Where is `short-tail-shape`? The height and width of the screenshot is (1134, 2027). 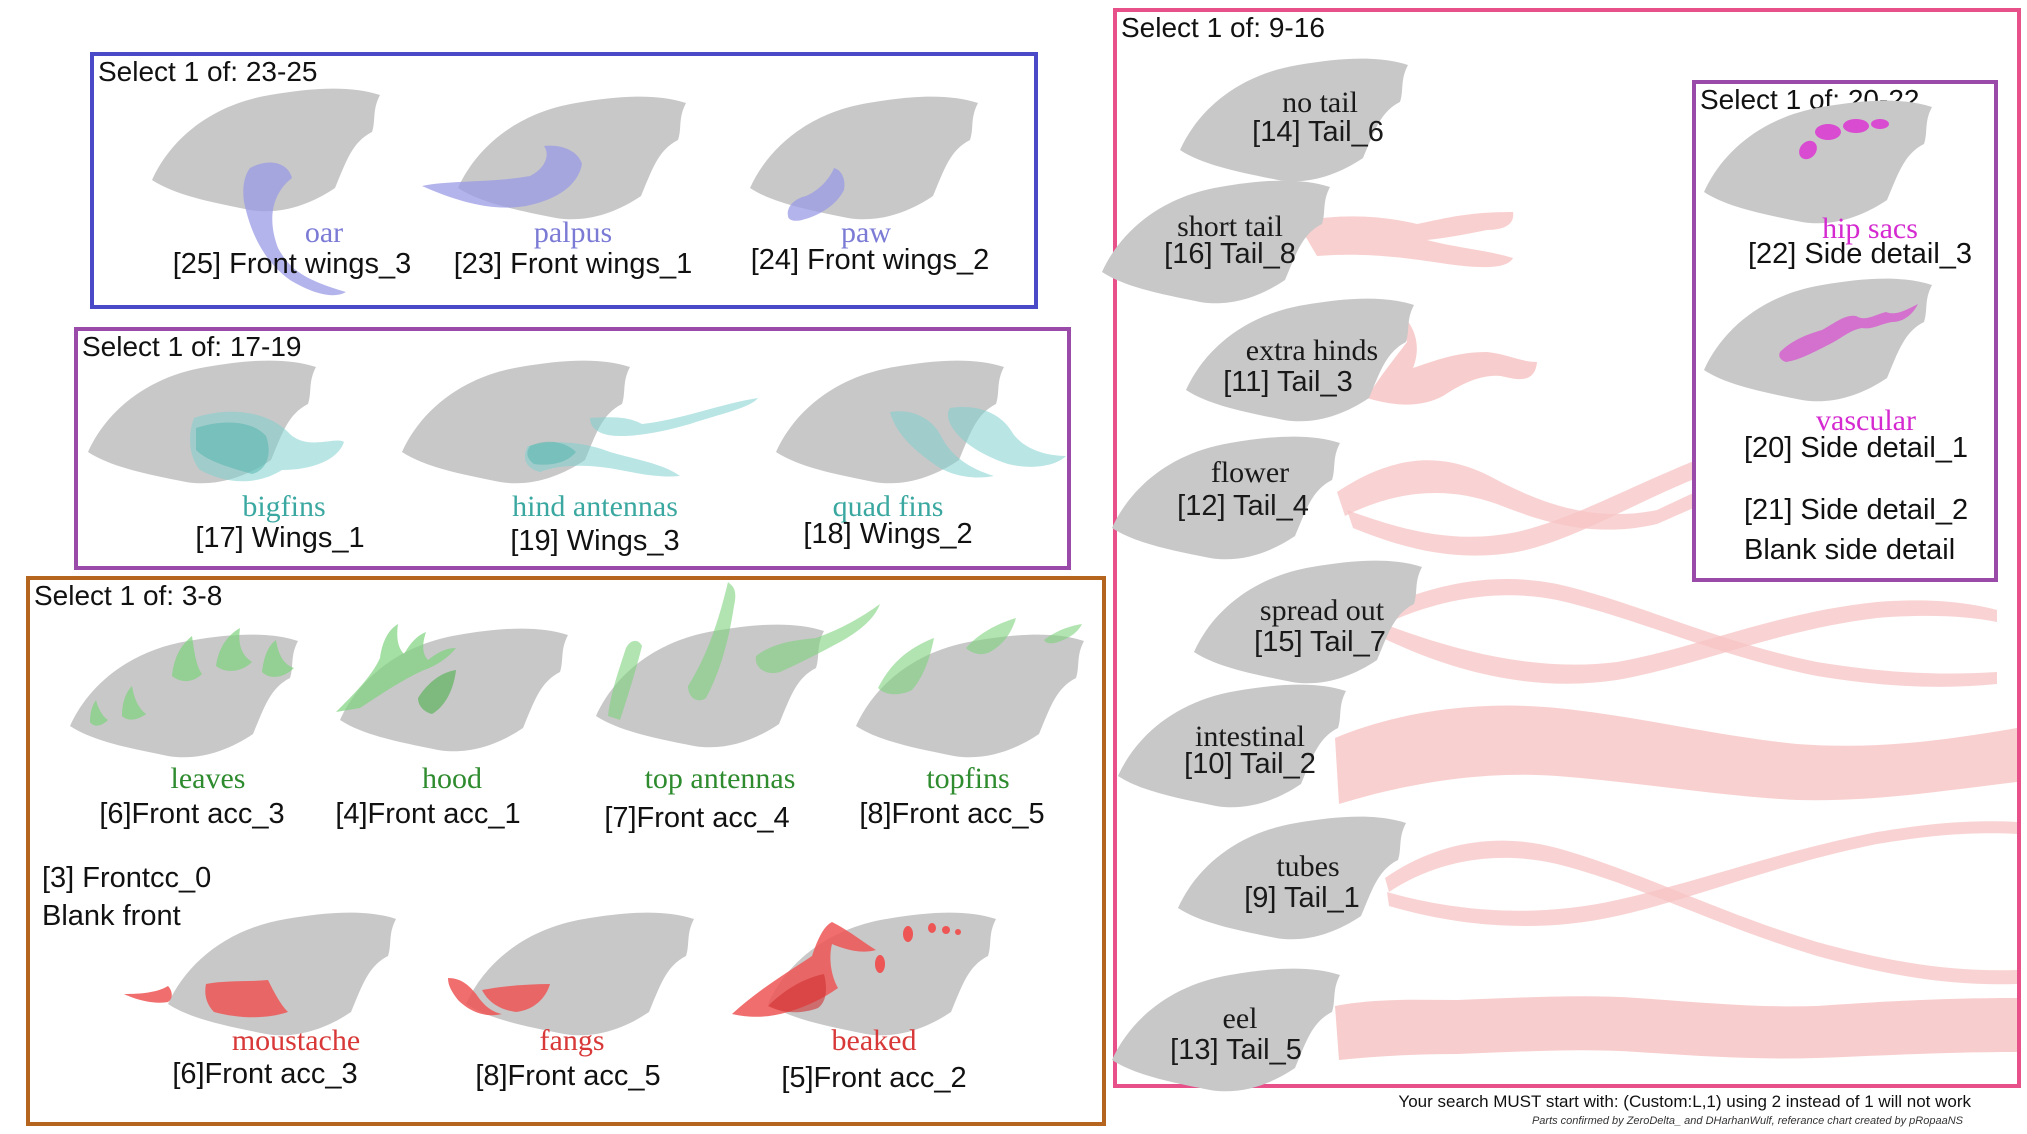
short-tail-shape is located at coordinates (1405, 240).